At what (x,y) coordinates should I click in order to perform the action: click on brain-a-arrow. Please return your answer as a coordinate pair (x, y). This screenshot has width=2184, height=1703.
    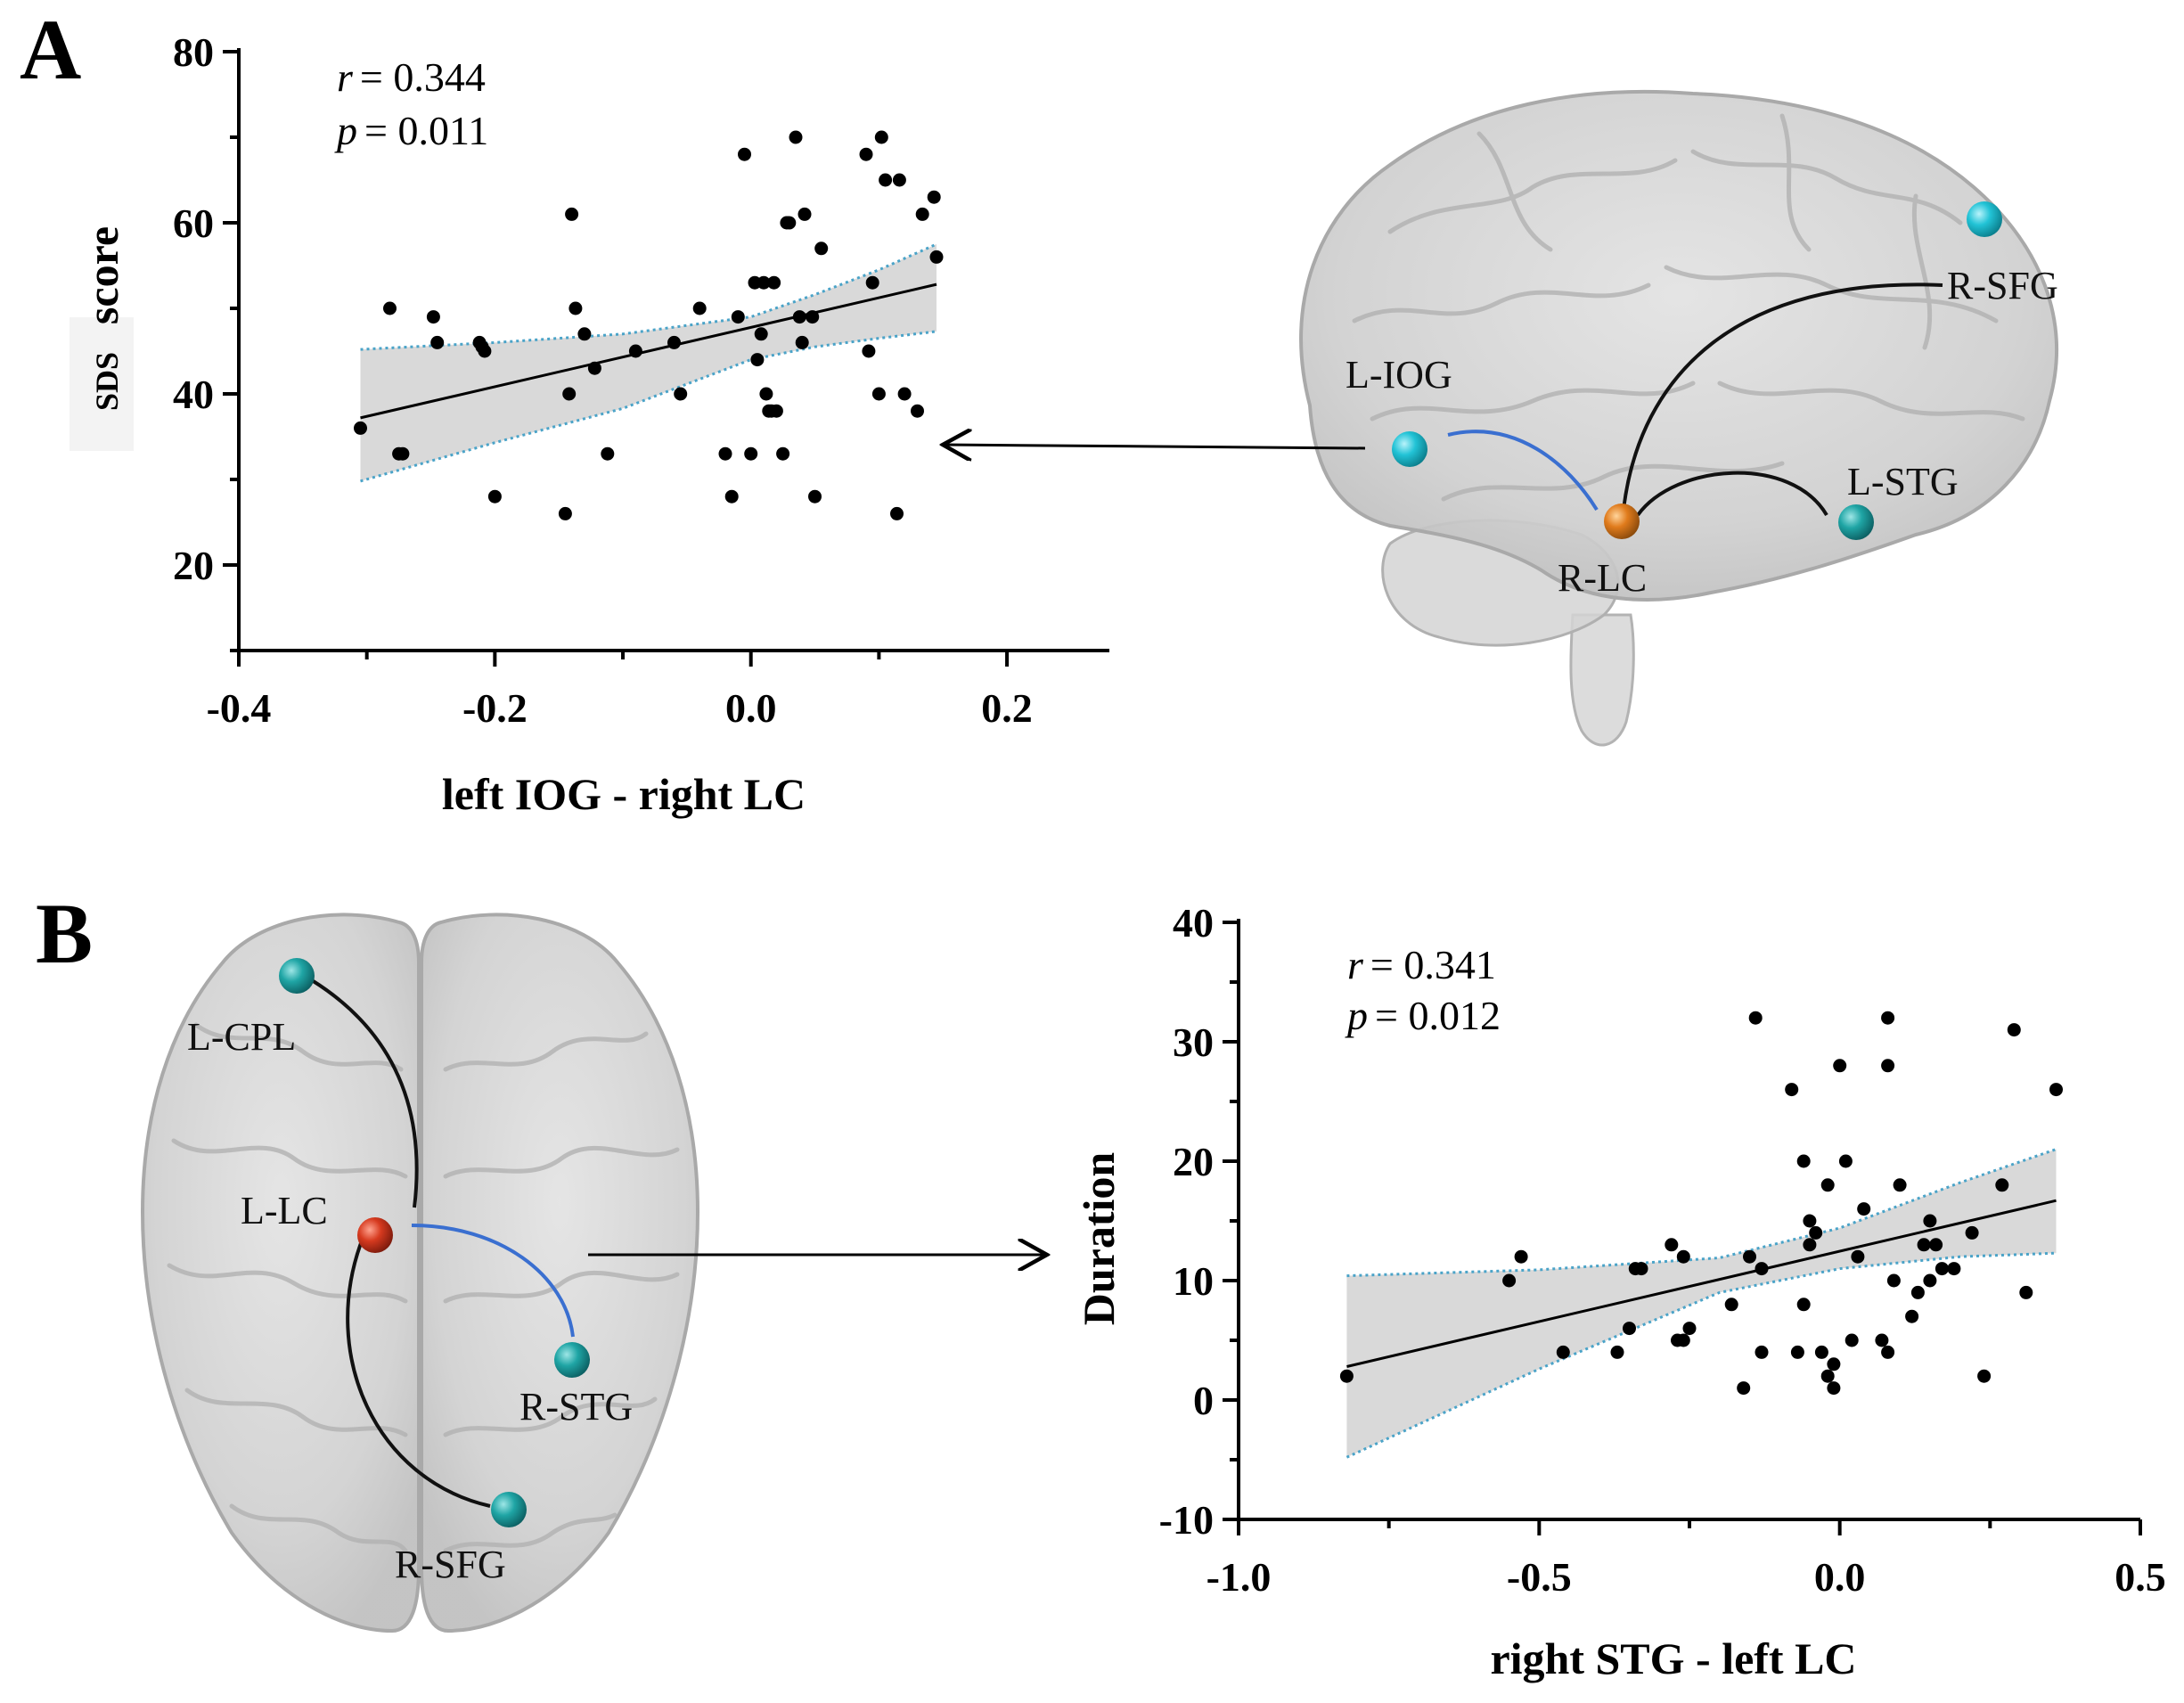
    Looking at the image, I should click on (1154, 446).